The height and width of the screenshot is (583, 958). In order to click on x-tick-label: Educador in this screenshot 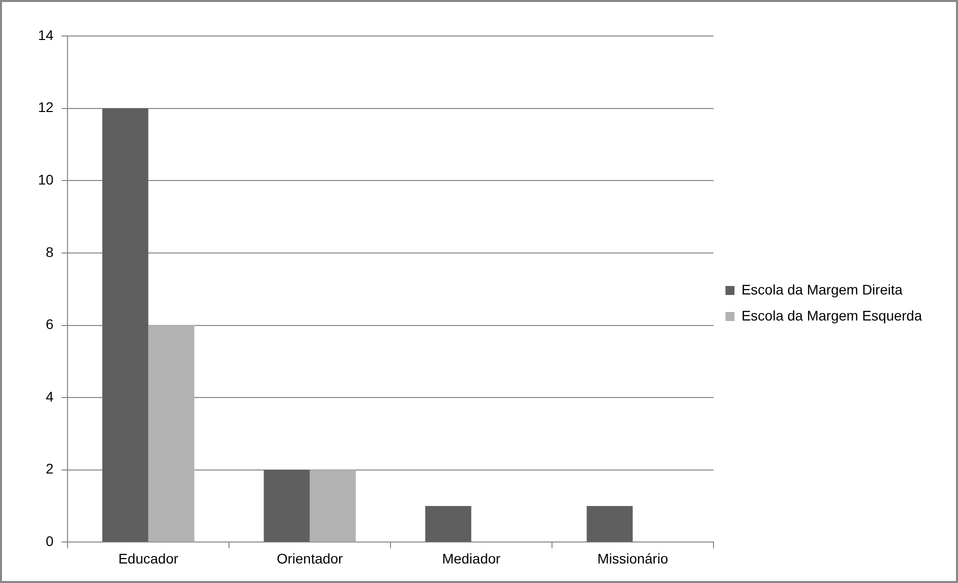, I will do `click(148, 558)`.